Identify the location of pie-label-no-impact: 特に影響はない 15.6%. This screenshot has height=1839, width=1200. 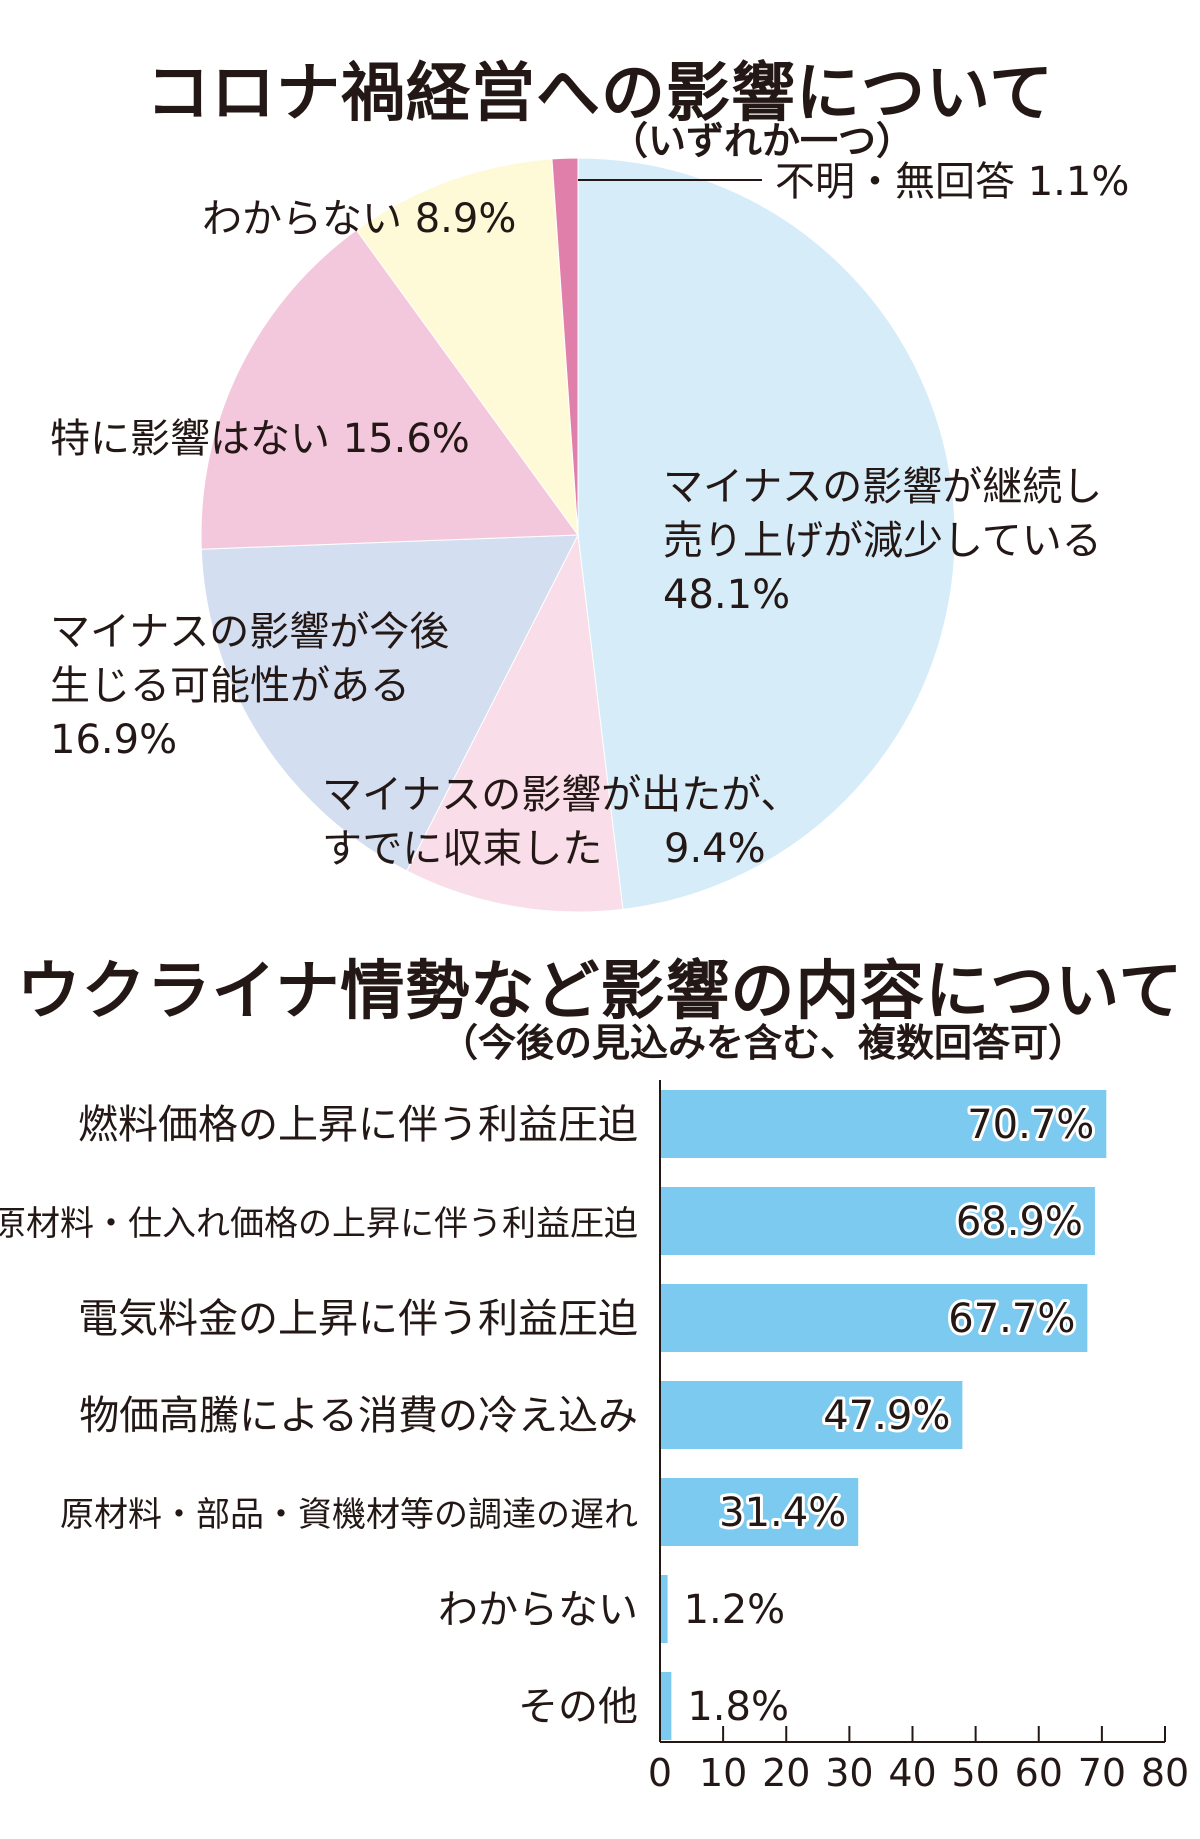
(260, 439).